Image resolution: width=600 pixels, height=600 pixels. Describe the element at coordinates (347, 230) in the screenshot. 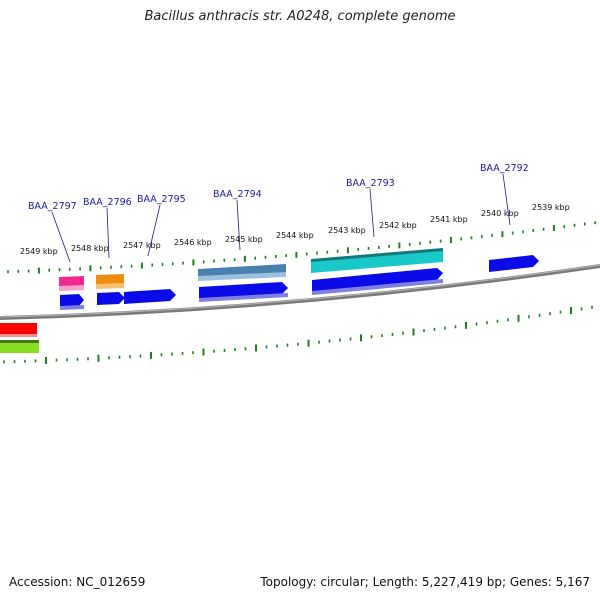

I see `scale-label: 2543 kbp` at that location.